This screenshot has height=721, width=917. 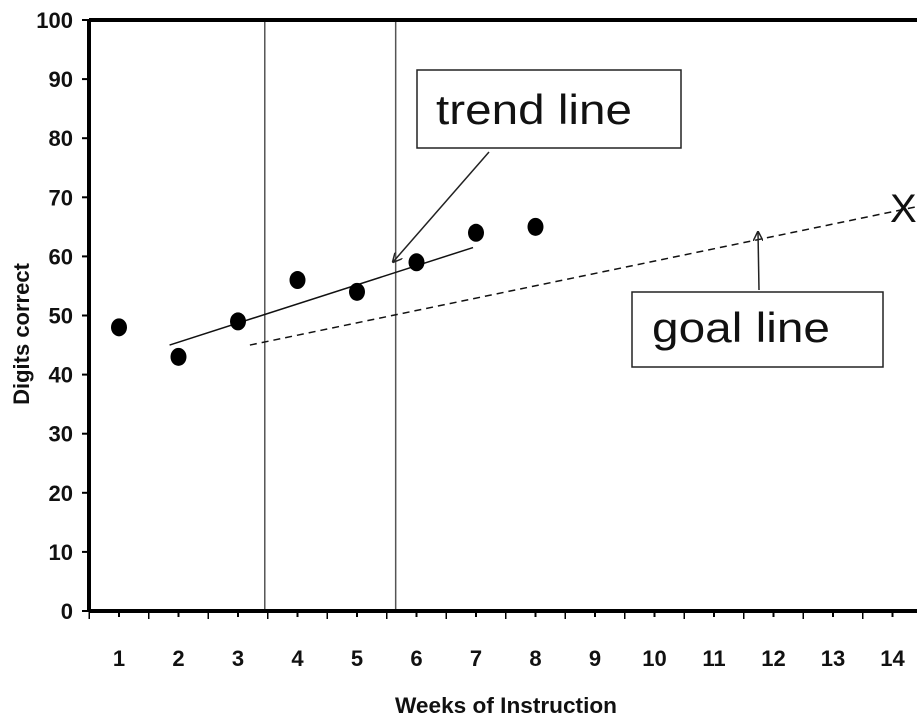 I want to click on x-tick-label: 1, so click(x=119, y=658).